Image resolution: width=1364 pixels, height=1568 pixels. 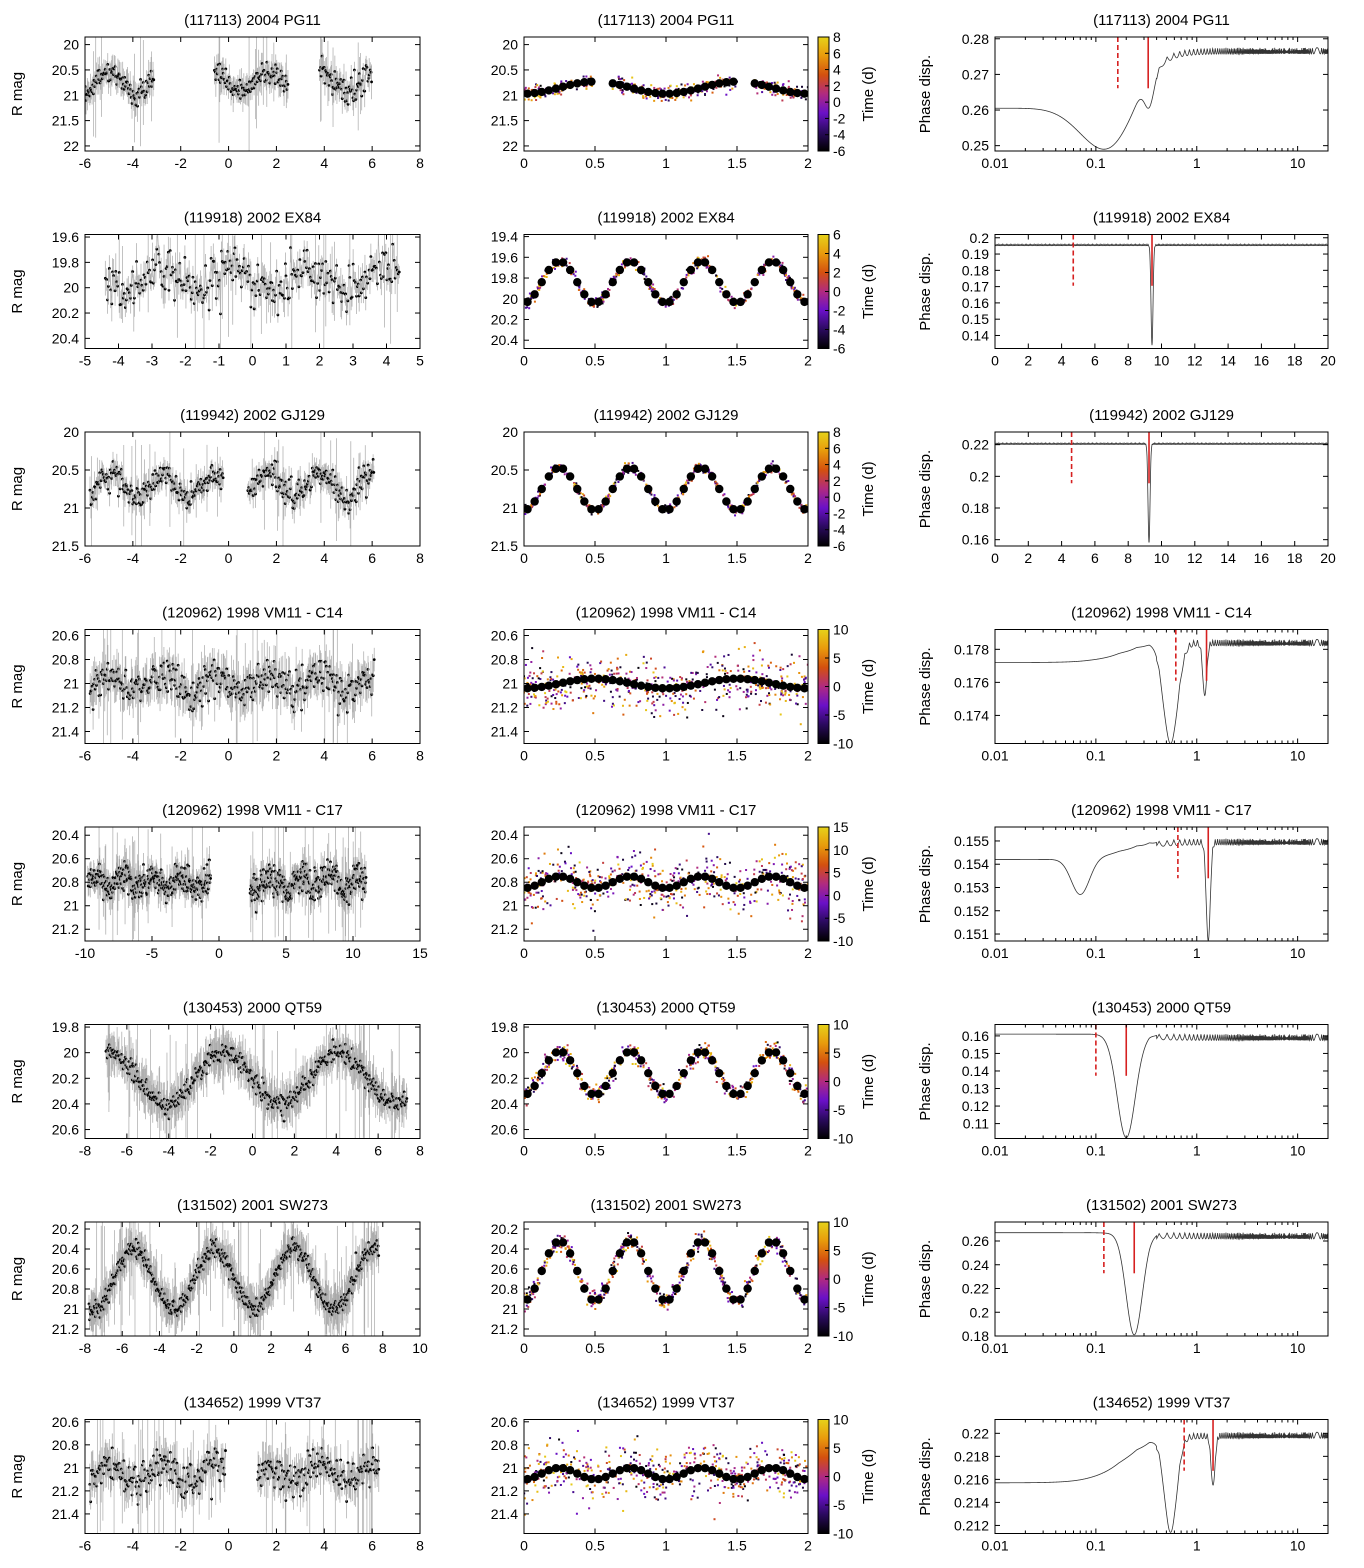 What do you see at coordinates (666, 20) in the screenshot?
I see `panel-title: (117113) 2004 PG11` at bounding box center [666, 20].